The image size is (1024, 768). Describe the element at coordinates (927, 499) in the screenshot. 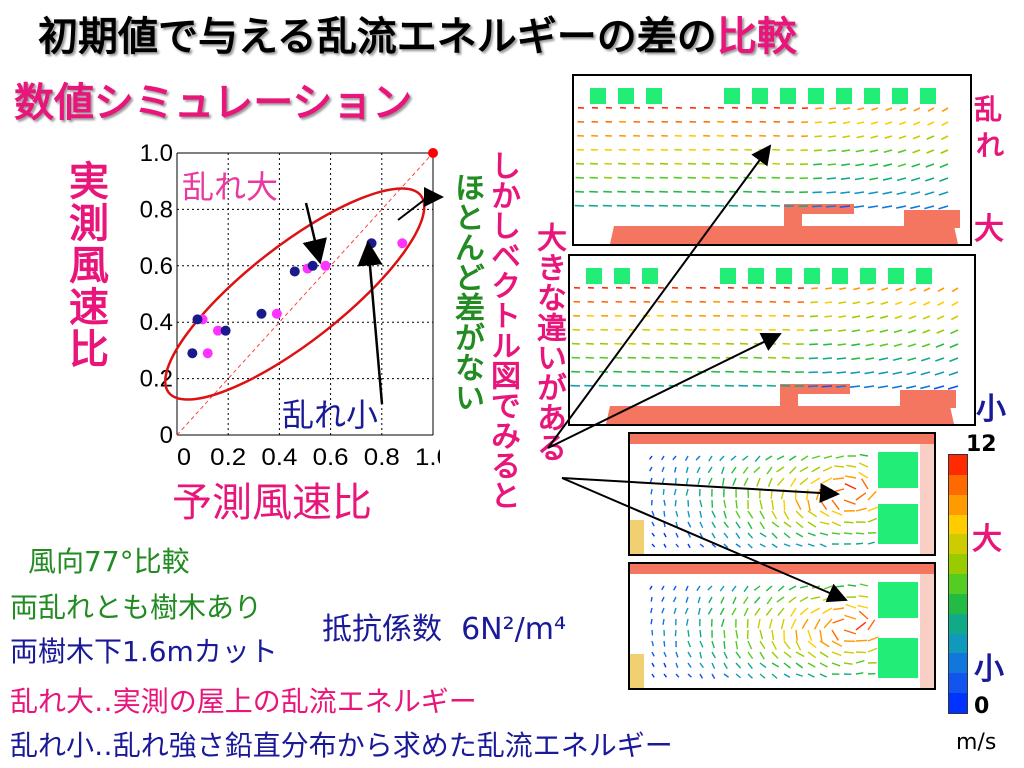

I see `edge-wall` at that location.